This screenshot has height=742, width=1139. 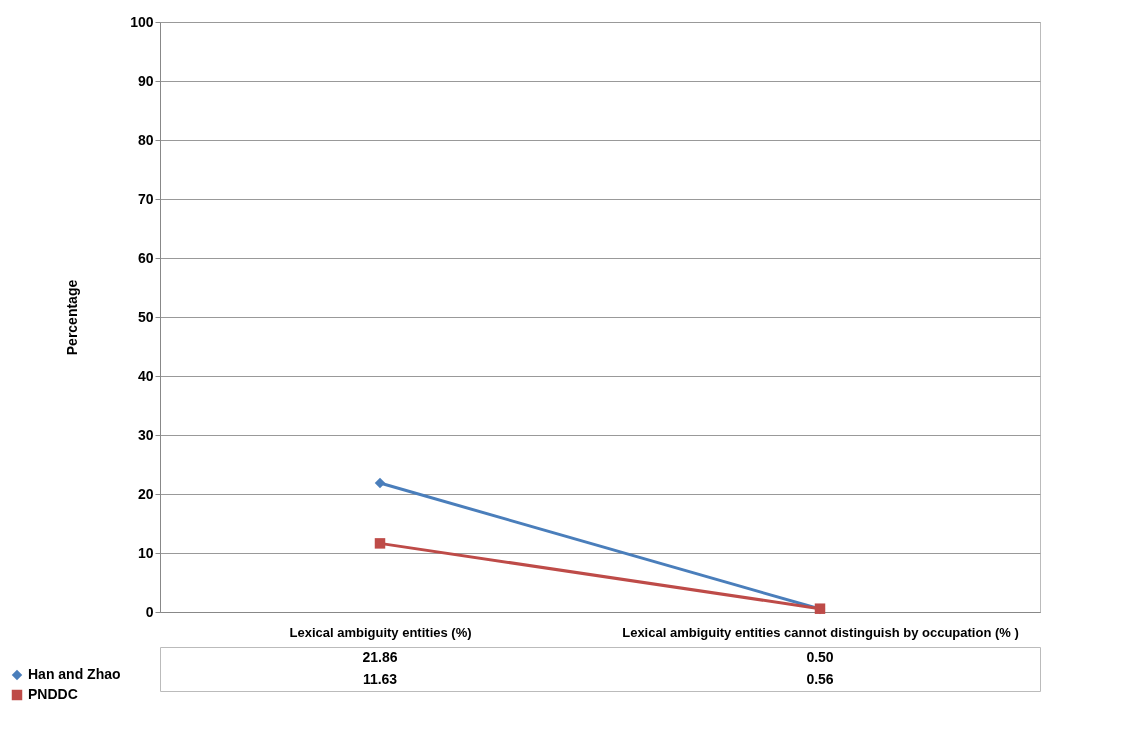 What do you see at coordinates (72, 317) in the screenshot?
I see `y-axis-title: Percentage` at bounding box center [72, 317].